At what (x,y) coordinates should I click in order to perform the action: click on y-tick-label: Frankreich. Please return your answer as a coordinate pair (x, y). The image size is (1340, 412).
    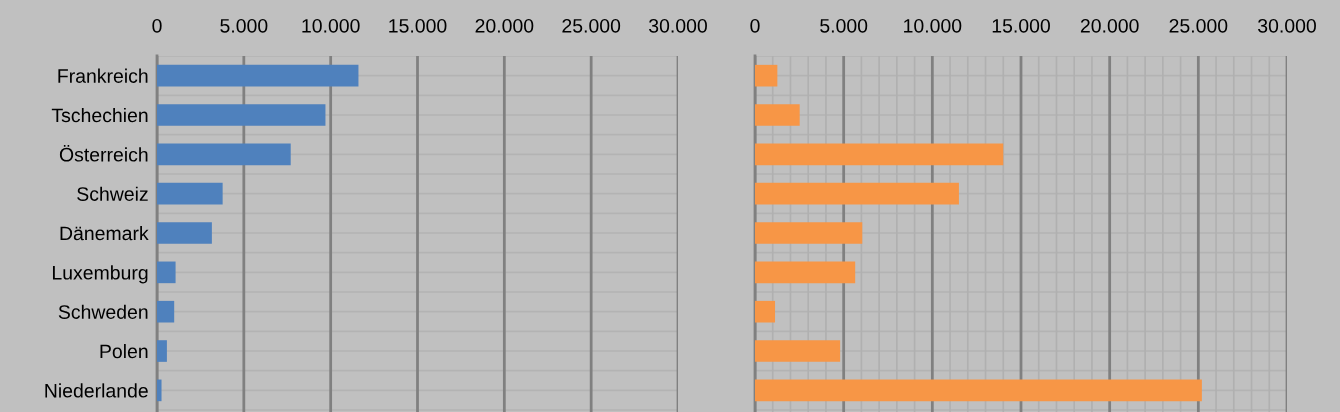
    Looking at the image, I should click on (103, 75).